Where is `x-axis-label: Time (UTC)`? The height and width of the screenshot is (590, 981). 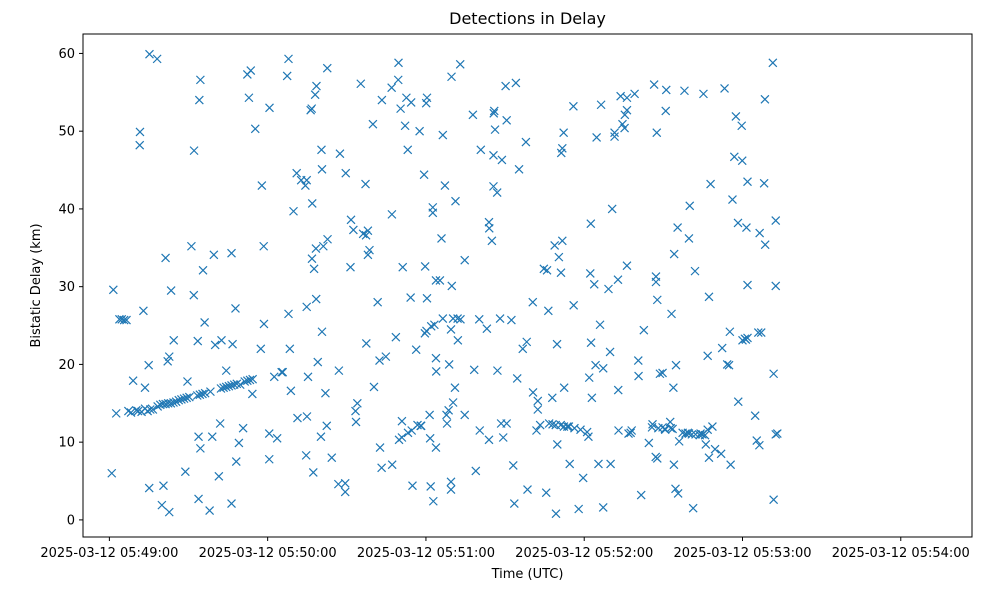
x-axis-label: Time (UTC) is located at coordinates (527, 574).